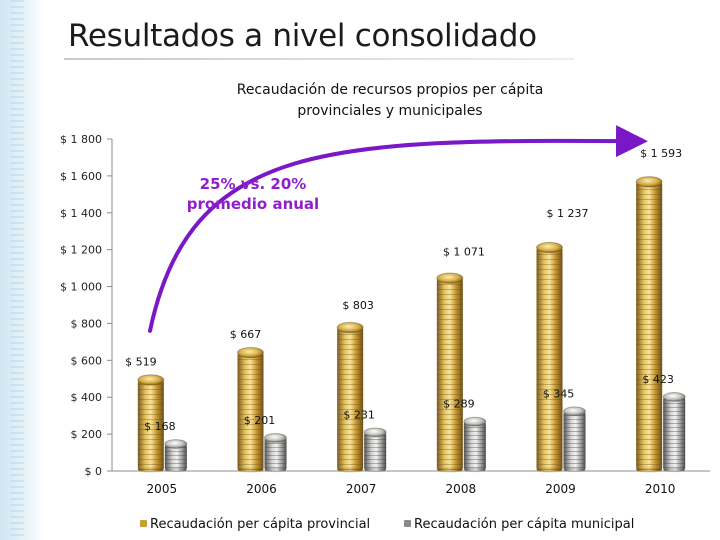 The height and width of the screenshot is (540, 720). I want to click on provincial-data-label: $ 803, so click(358, 305).